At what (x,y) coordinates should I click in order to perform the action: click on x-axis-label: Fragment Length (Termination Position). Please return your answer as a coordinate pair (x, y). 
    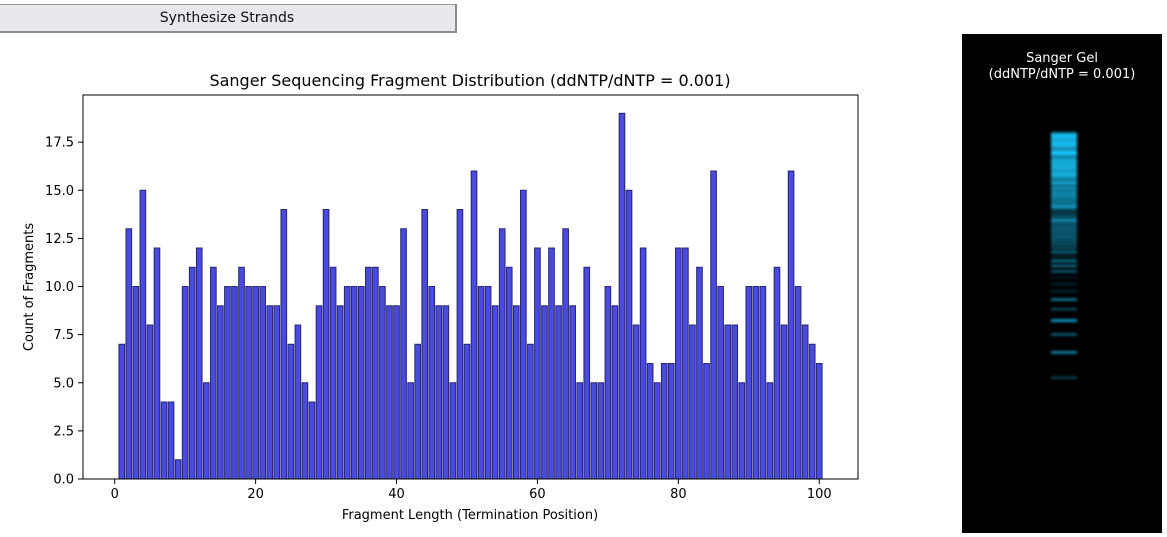
    Looking at the image, I should click on (470, 515).